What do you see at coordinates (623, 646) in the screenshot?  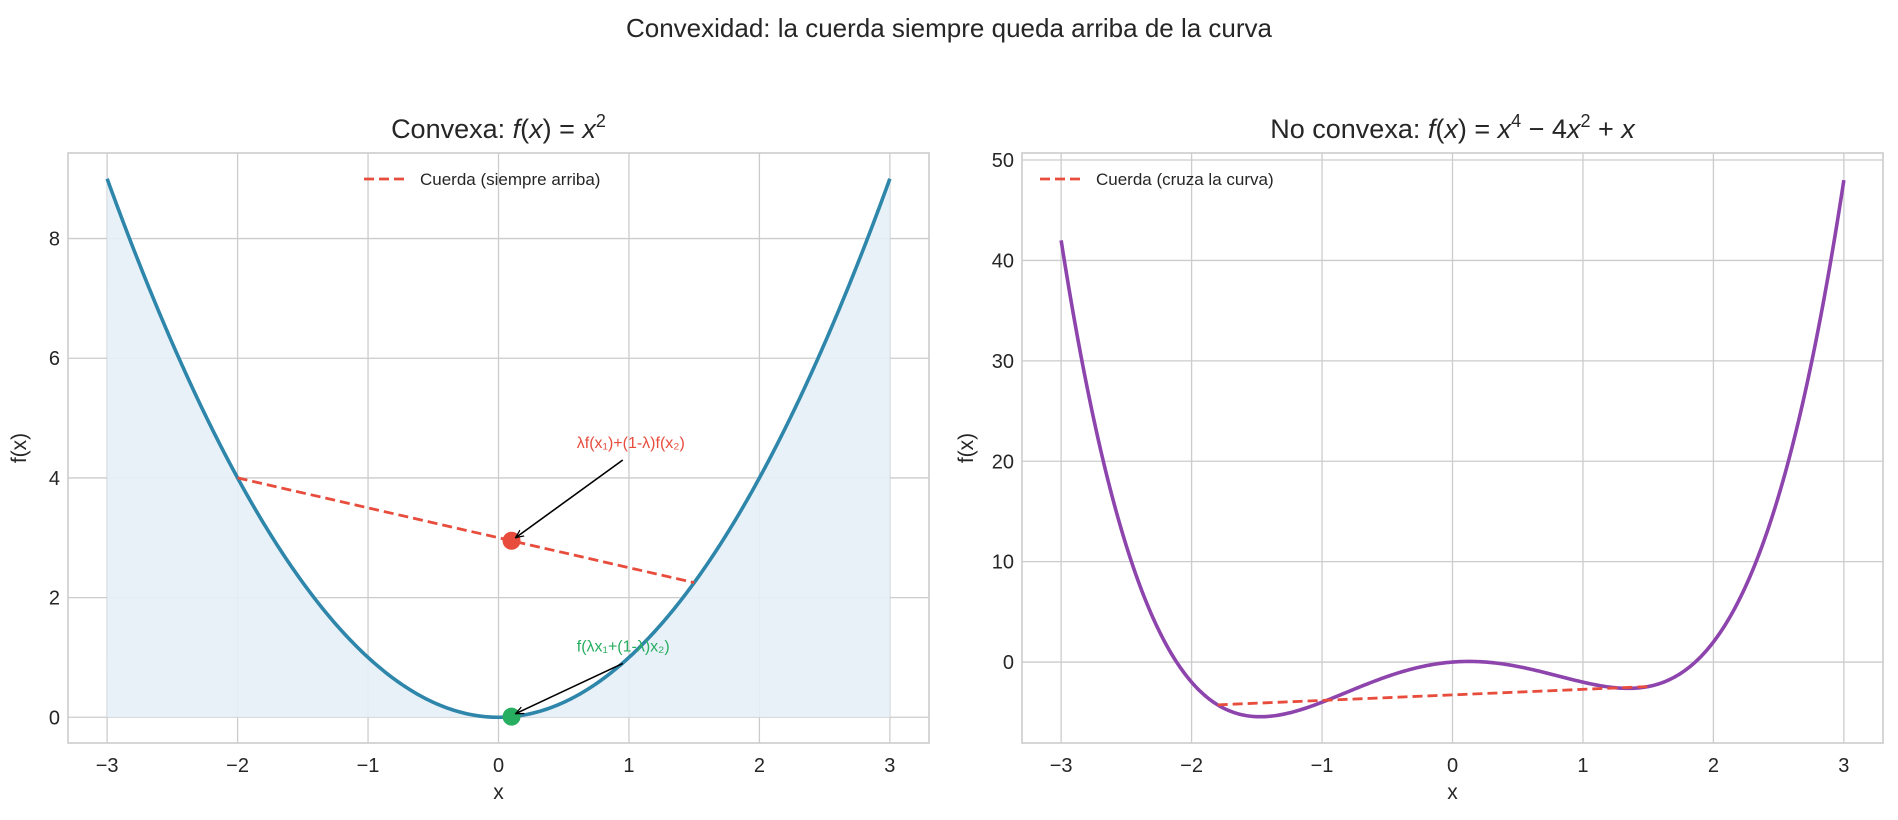 I see `annotation-curve-value: f(λx₁+(1-λ)x₂)` at bounding box center [623, 646].